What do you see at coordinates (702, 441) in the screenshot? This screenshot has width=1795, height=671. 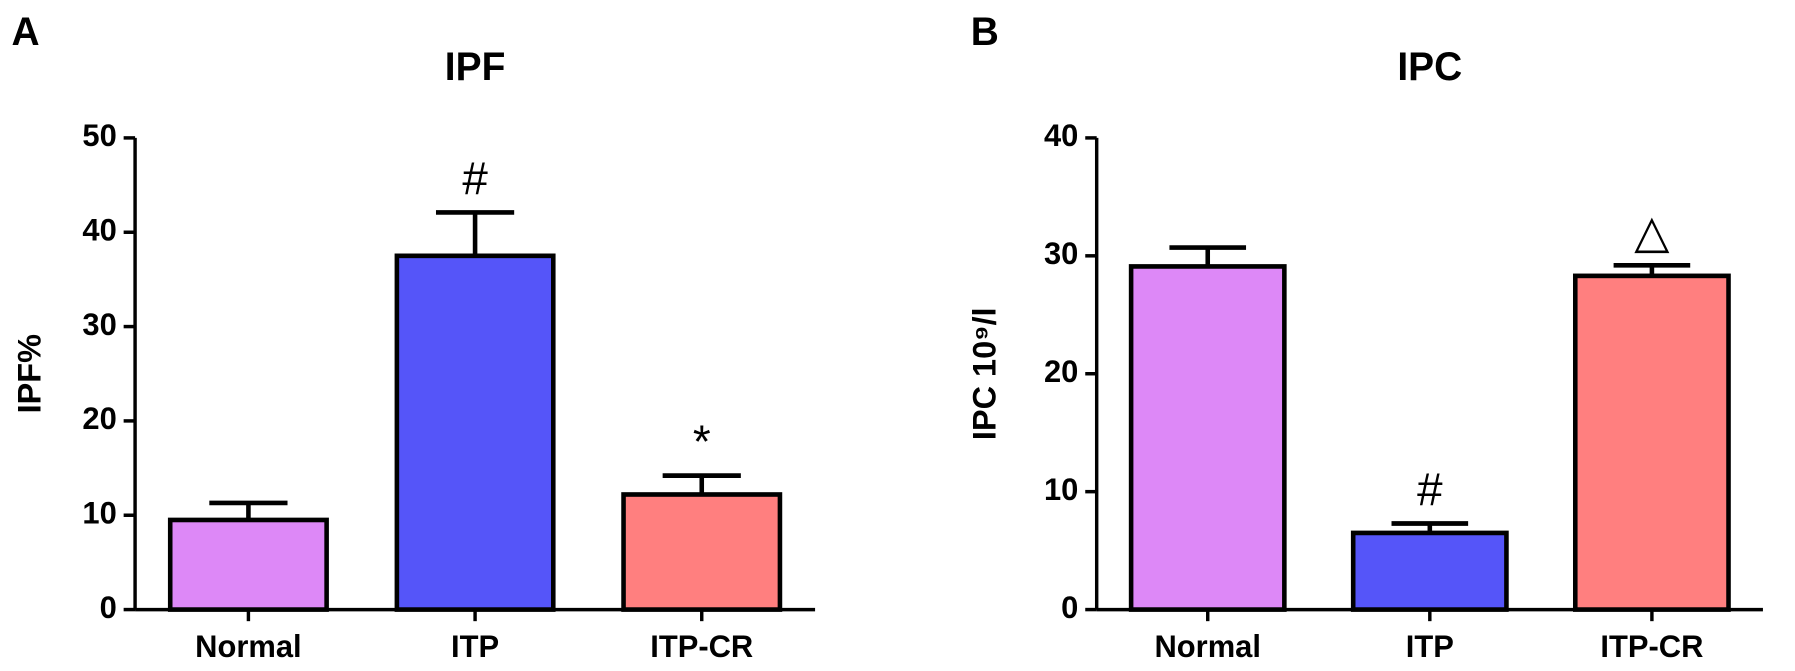 I see `significance-mark: *` at bounding box center [702, 441].